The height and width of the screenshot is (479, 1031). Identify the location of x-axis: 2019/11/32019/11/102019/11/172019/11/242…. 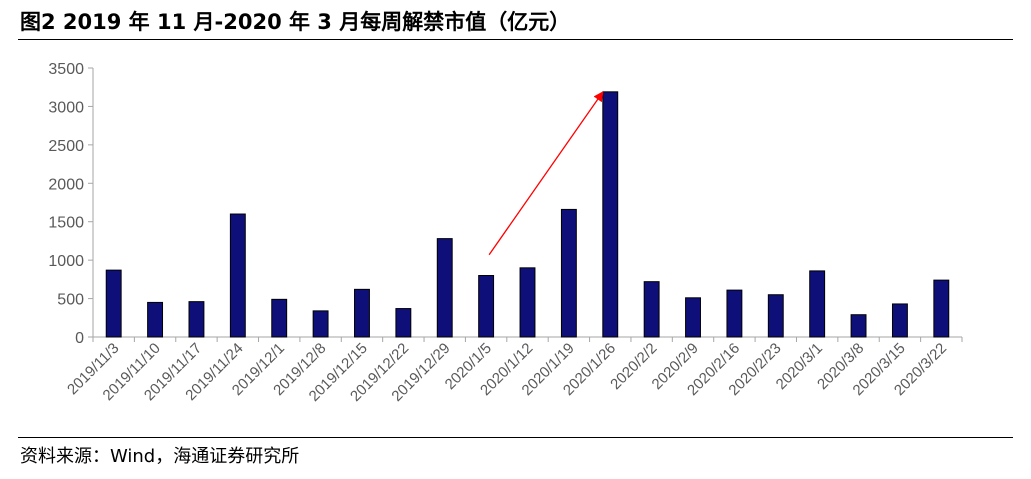
(513, 370).